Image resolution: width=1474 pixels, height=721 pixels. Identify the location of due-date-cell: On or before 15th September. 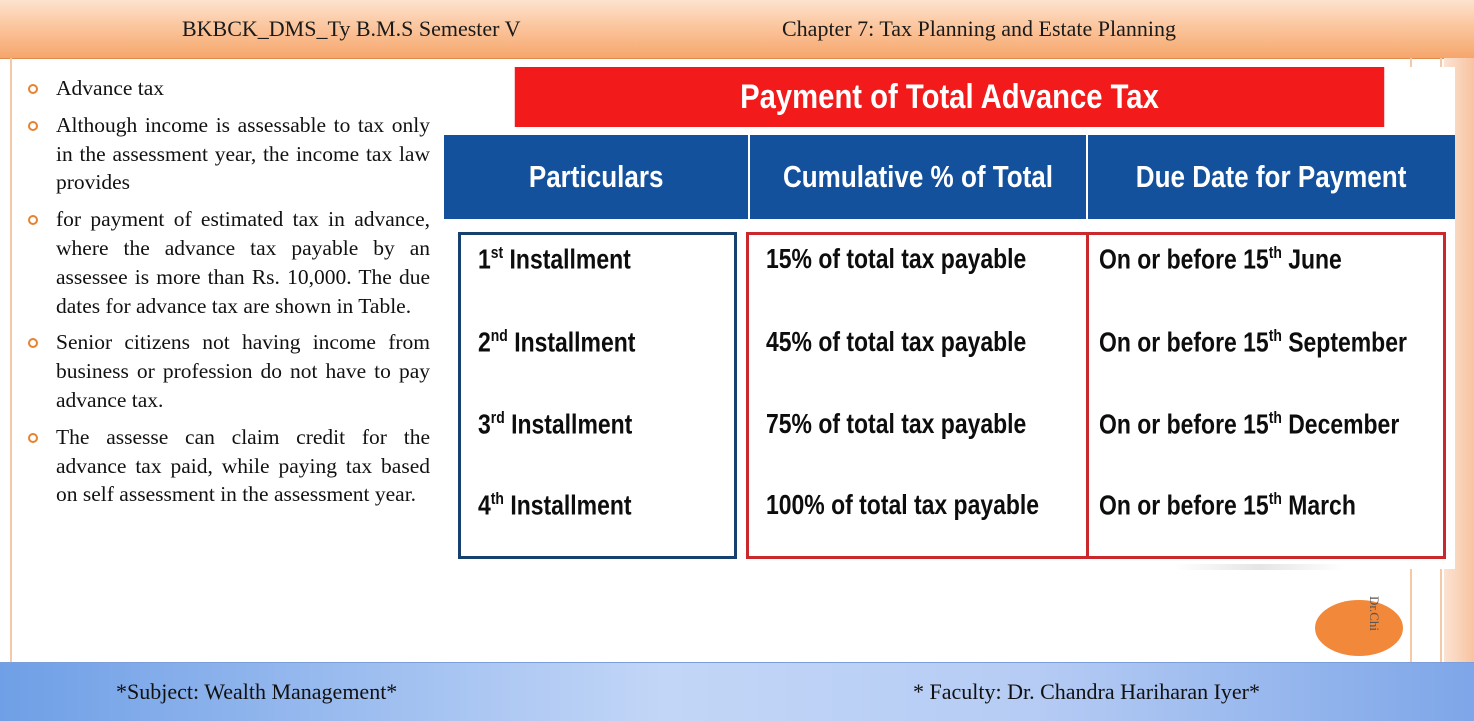
(1253, 342).